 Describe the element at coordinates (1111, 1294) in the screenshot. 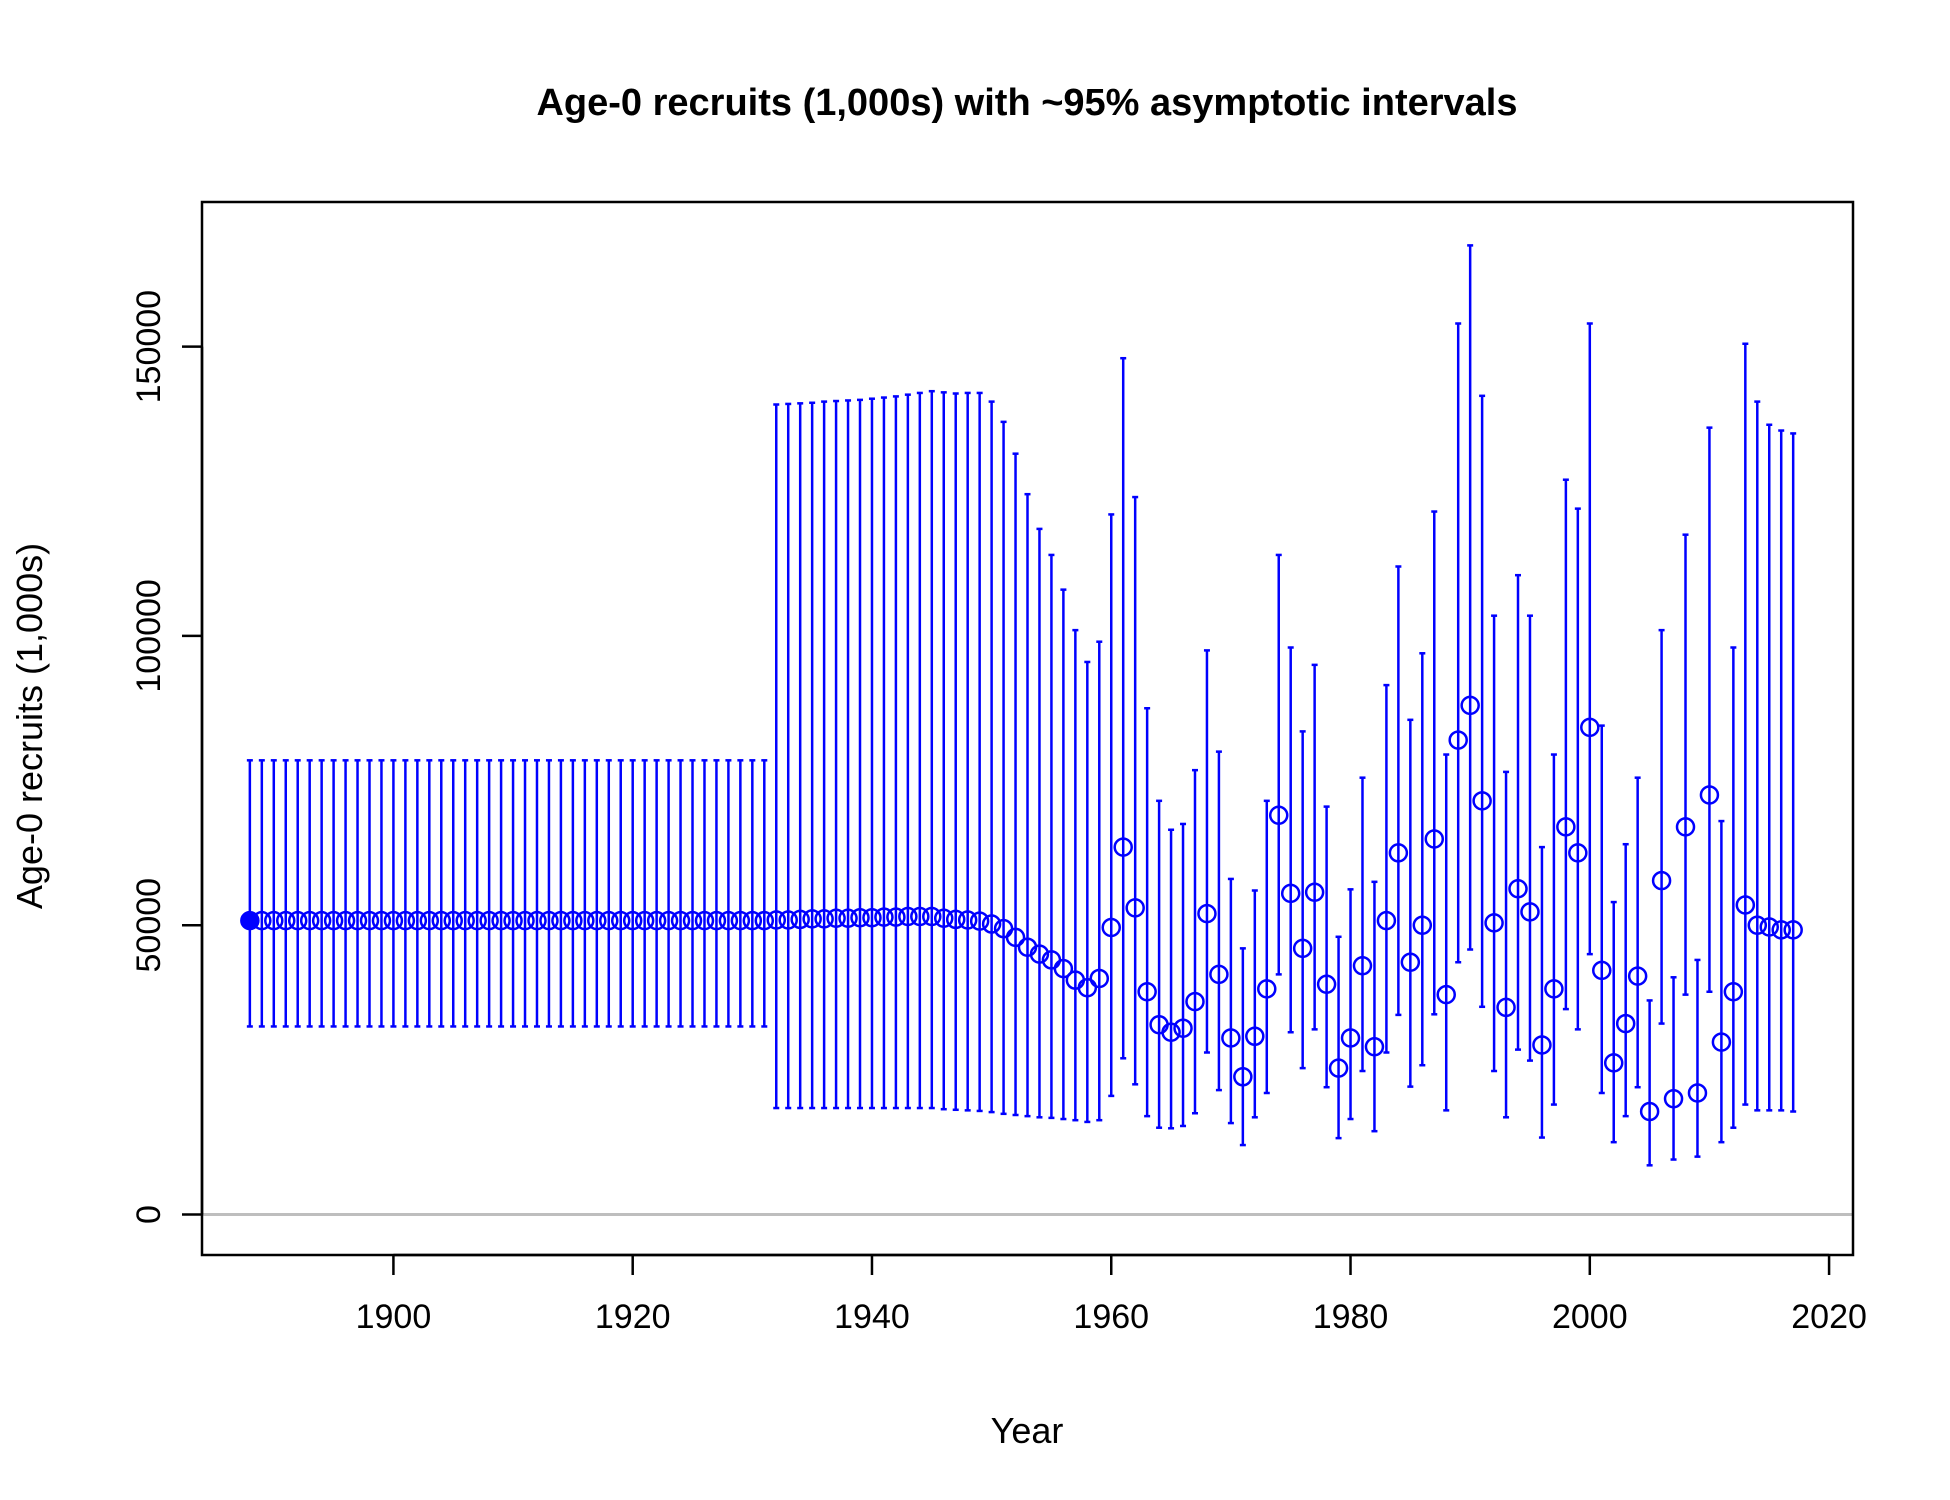

I see `x-axis: 1900 1920 1940 1960 1980 2000 2020` at that location.